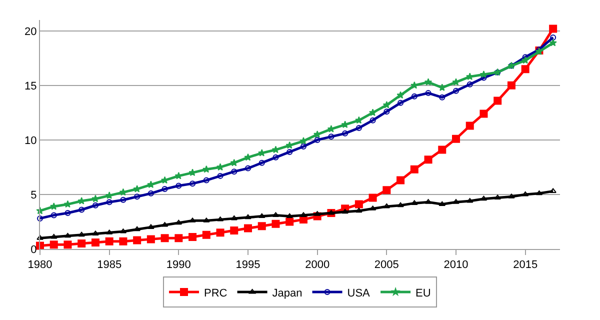  What do you see at coordinates (33, 195) in the screenshot?
I see `y-tick-label: 5` at bounding box center [33, 195].